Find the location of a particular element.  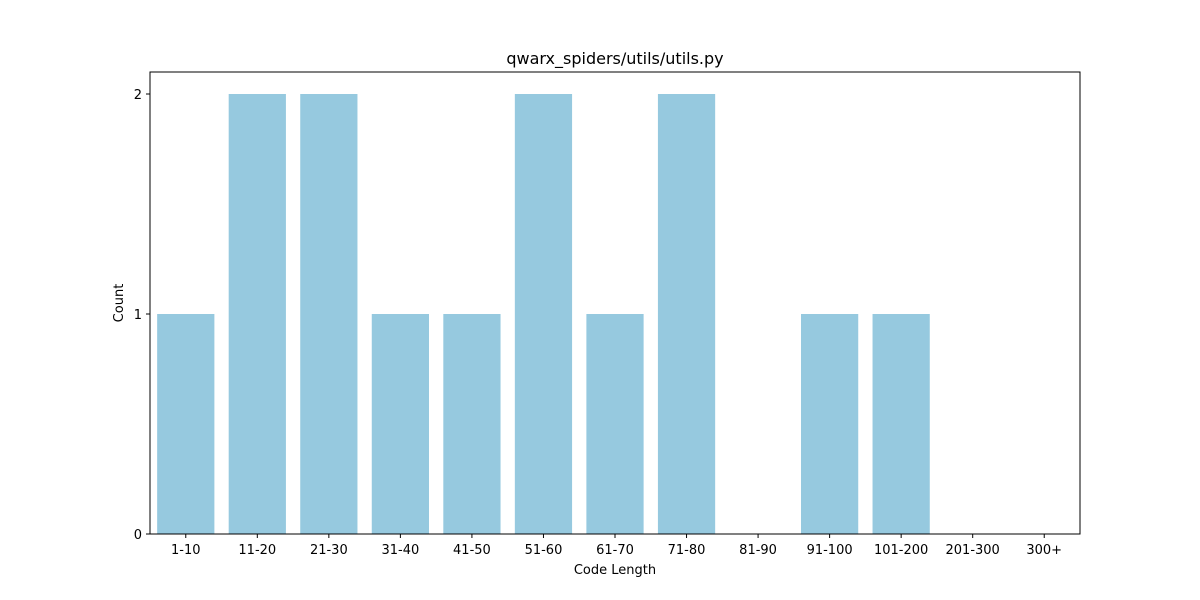

x-tick-label: 71-80 is located at coordinates (687, 550).